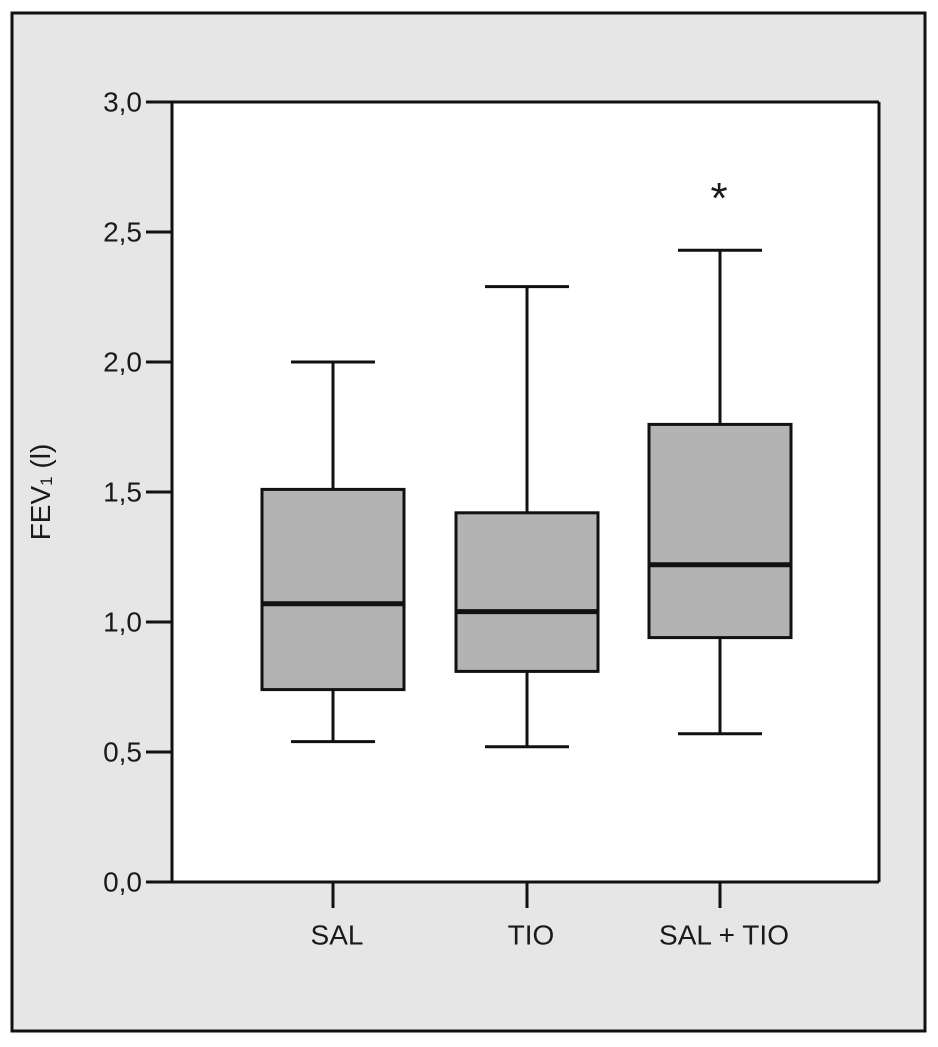  I want to click on y-tick-label: 2,5, so click(122, 232).